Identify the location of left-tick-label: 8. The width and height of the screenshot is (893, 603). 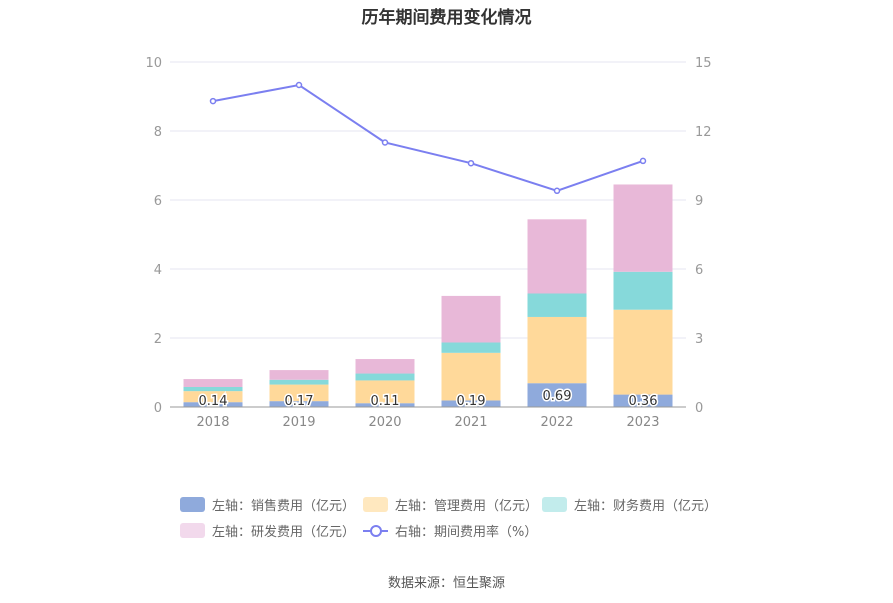
(158, 132).